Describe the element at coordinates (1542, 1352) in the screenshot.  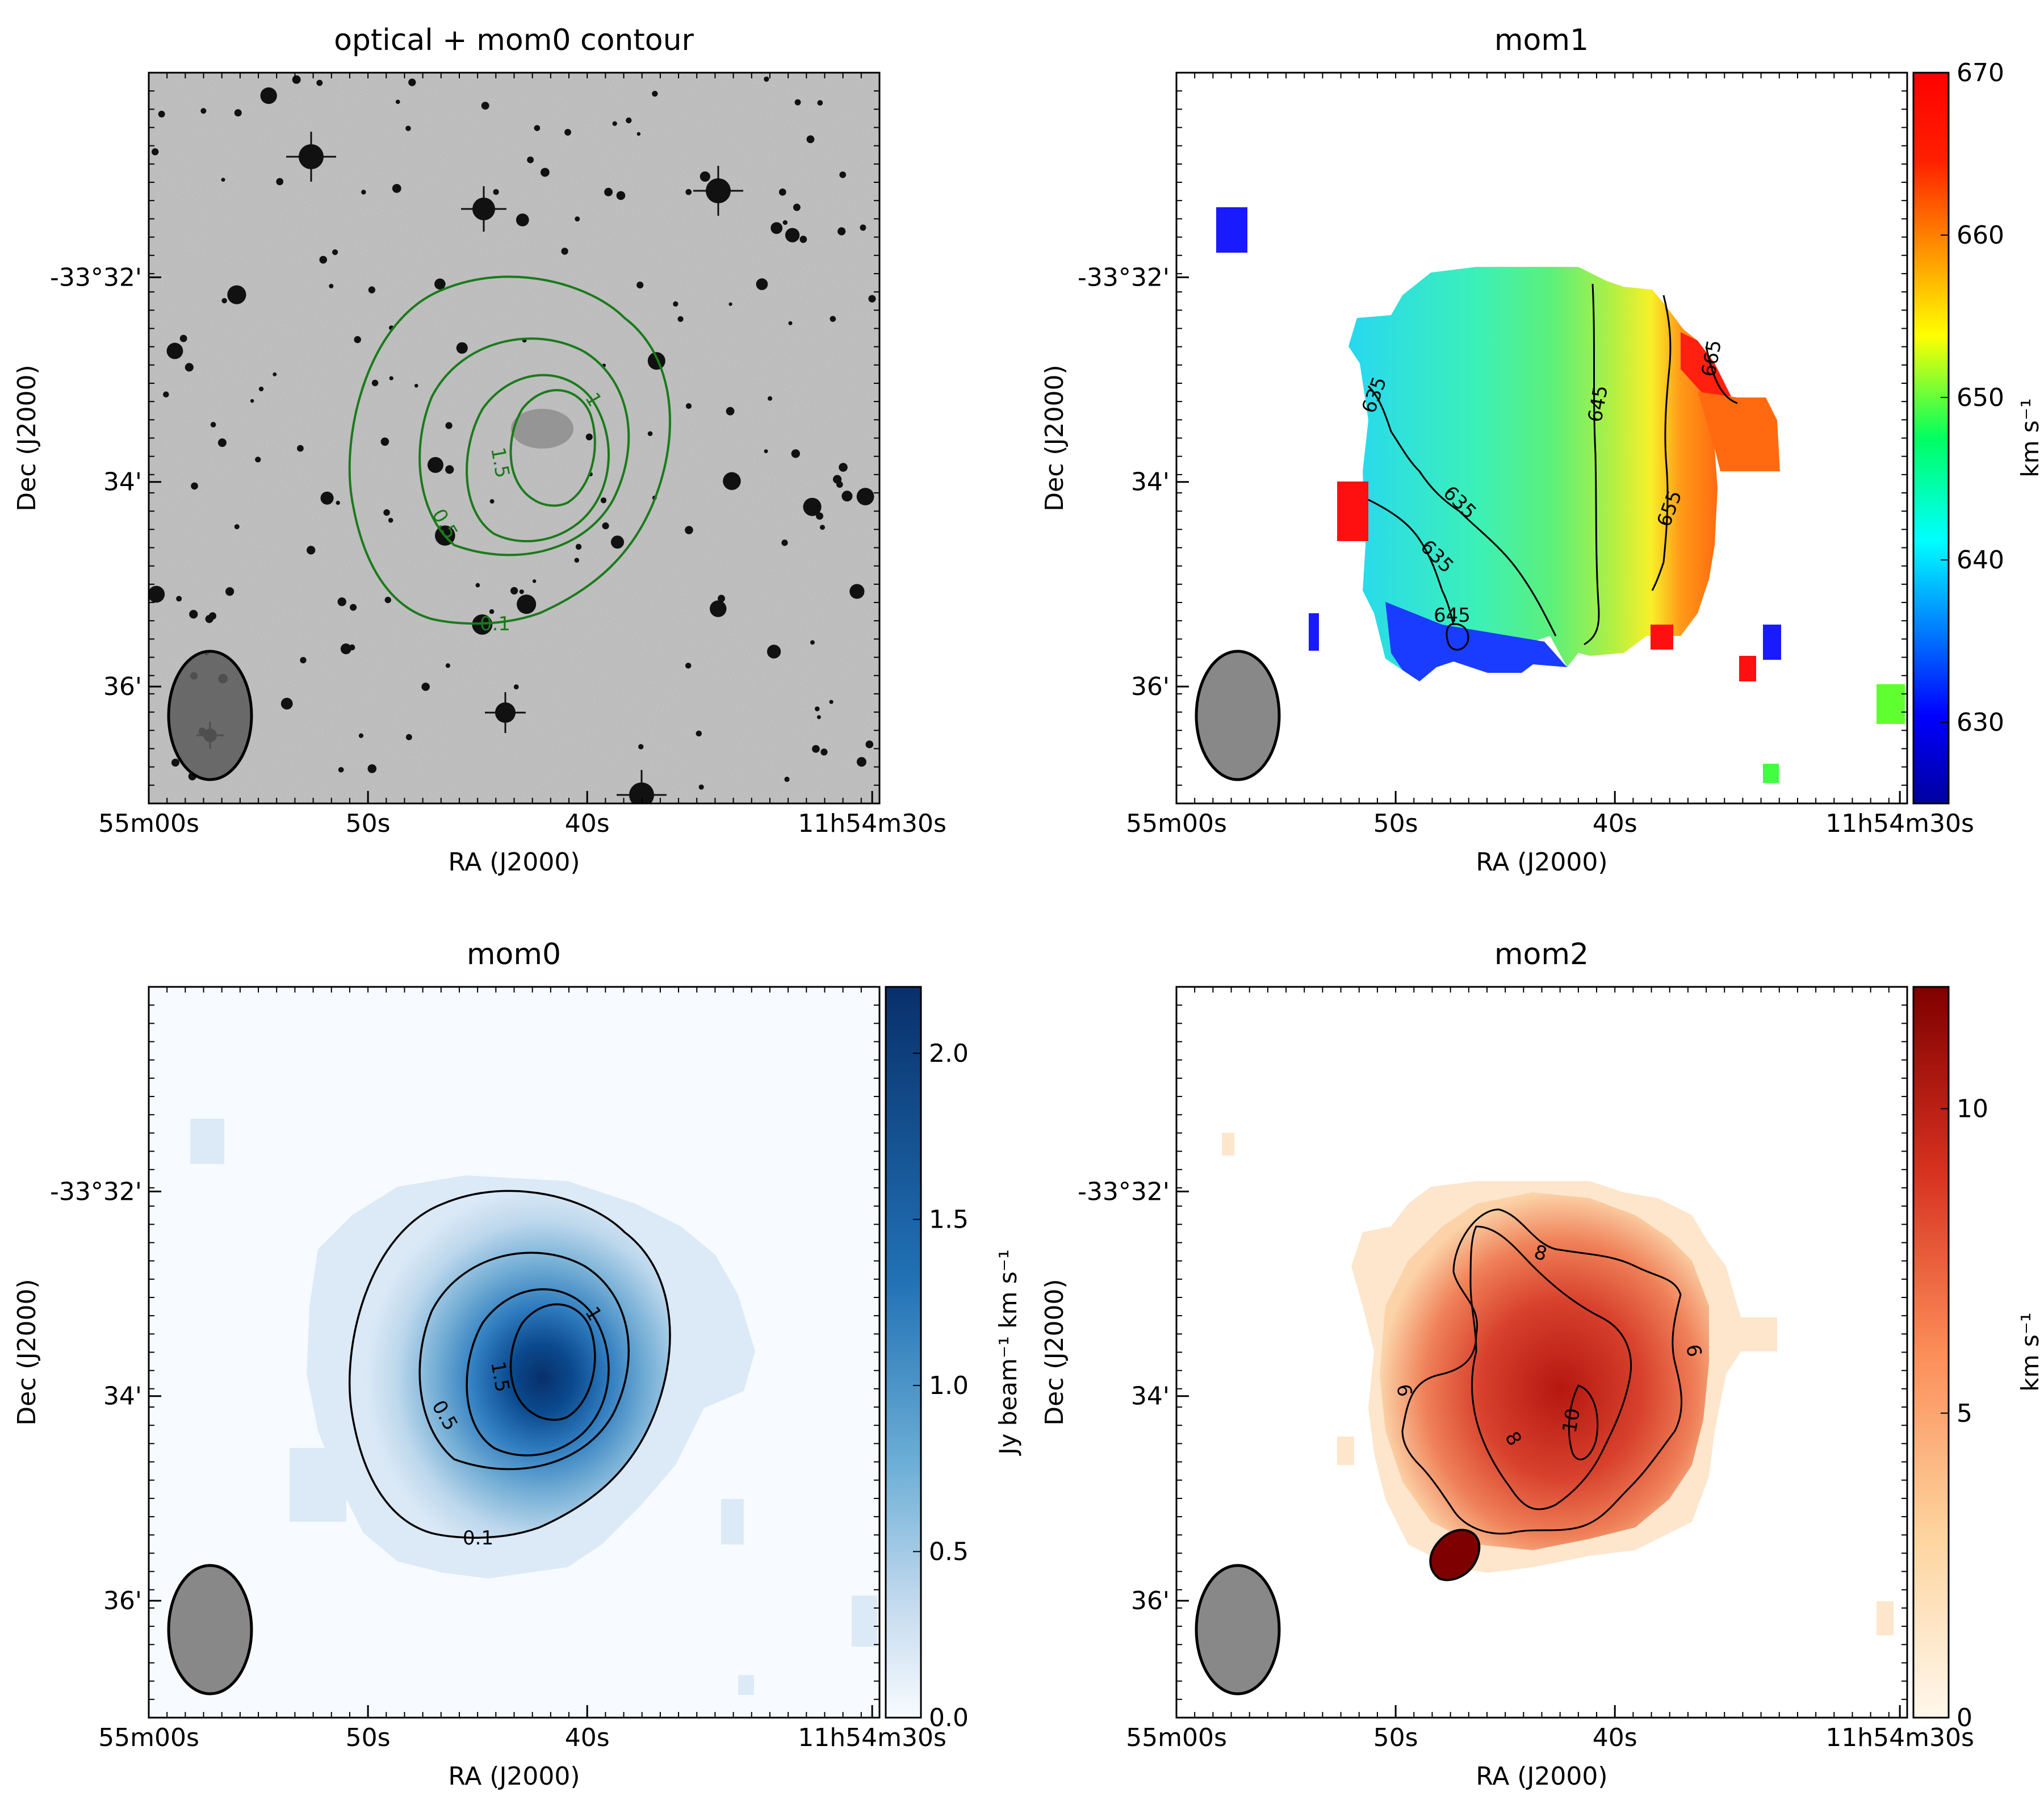
I see `plot-area: 6 6 8 8 10` at that location.